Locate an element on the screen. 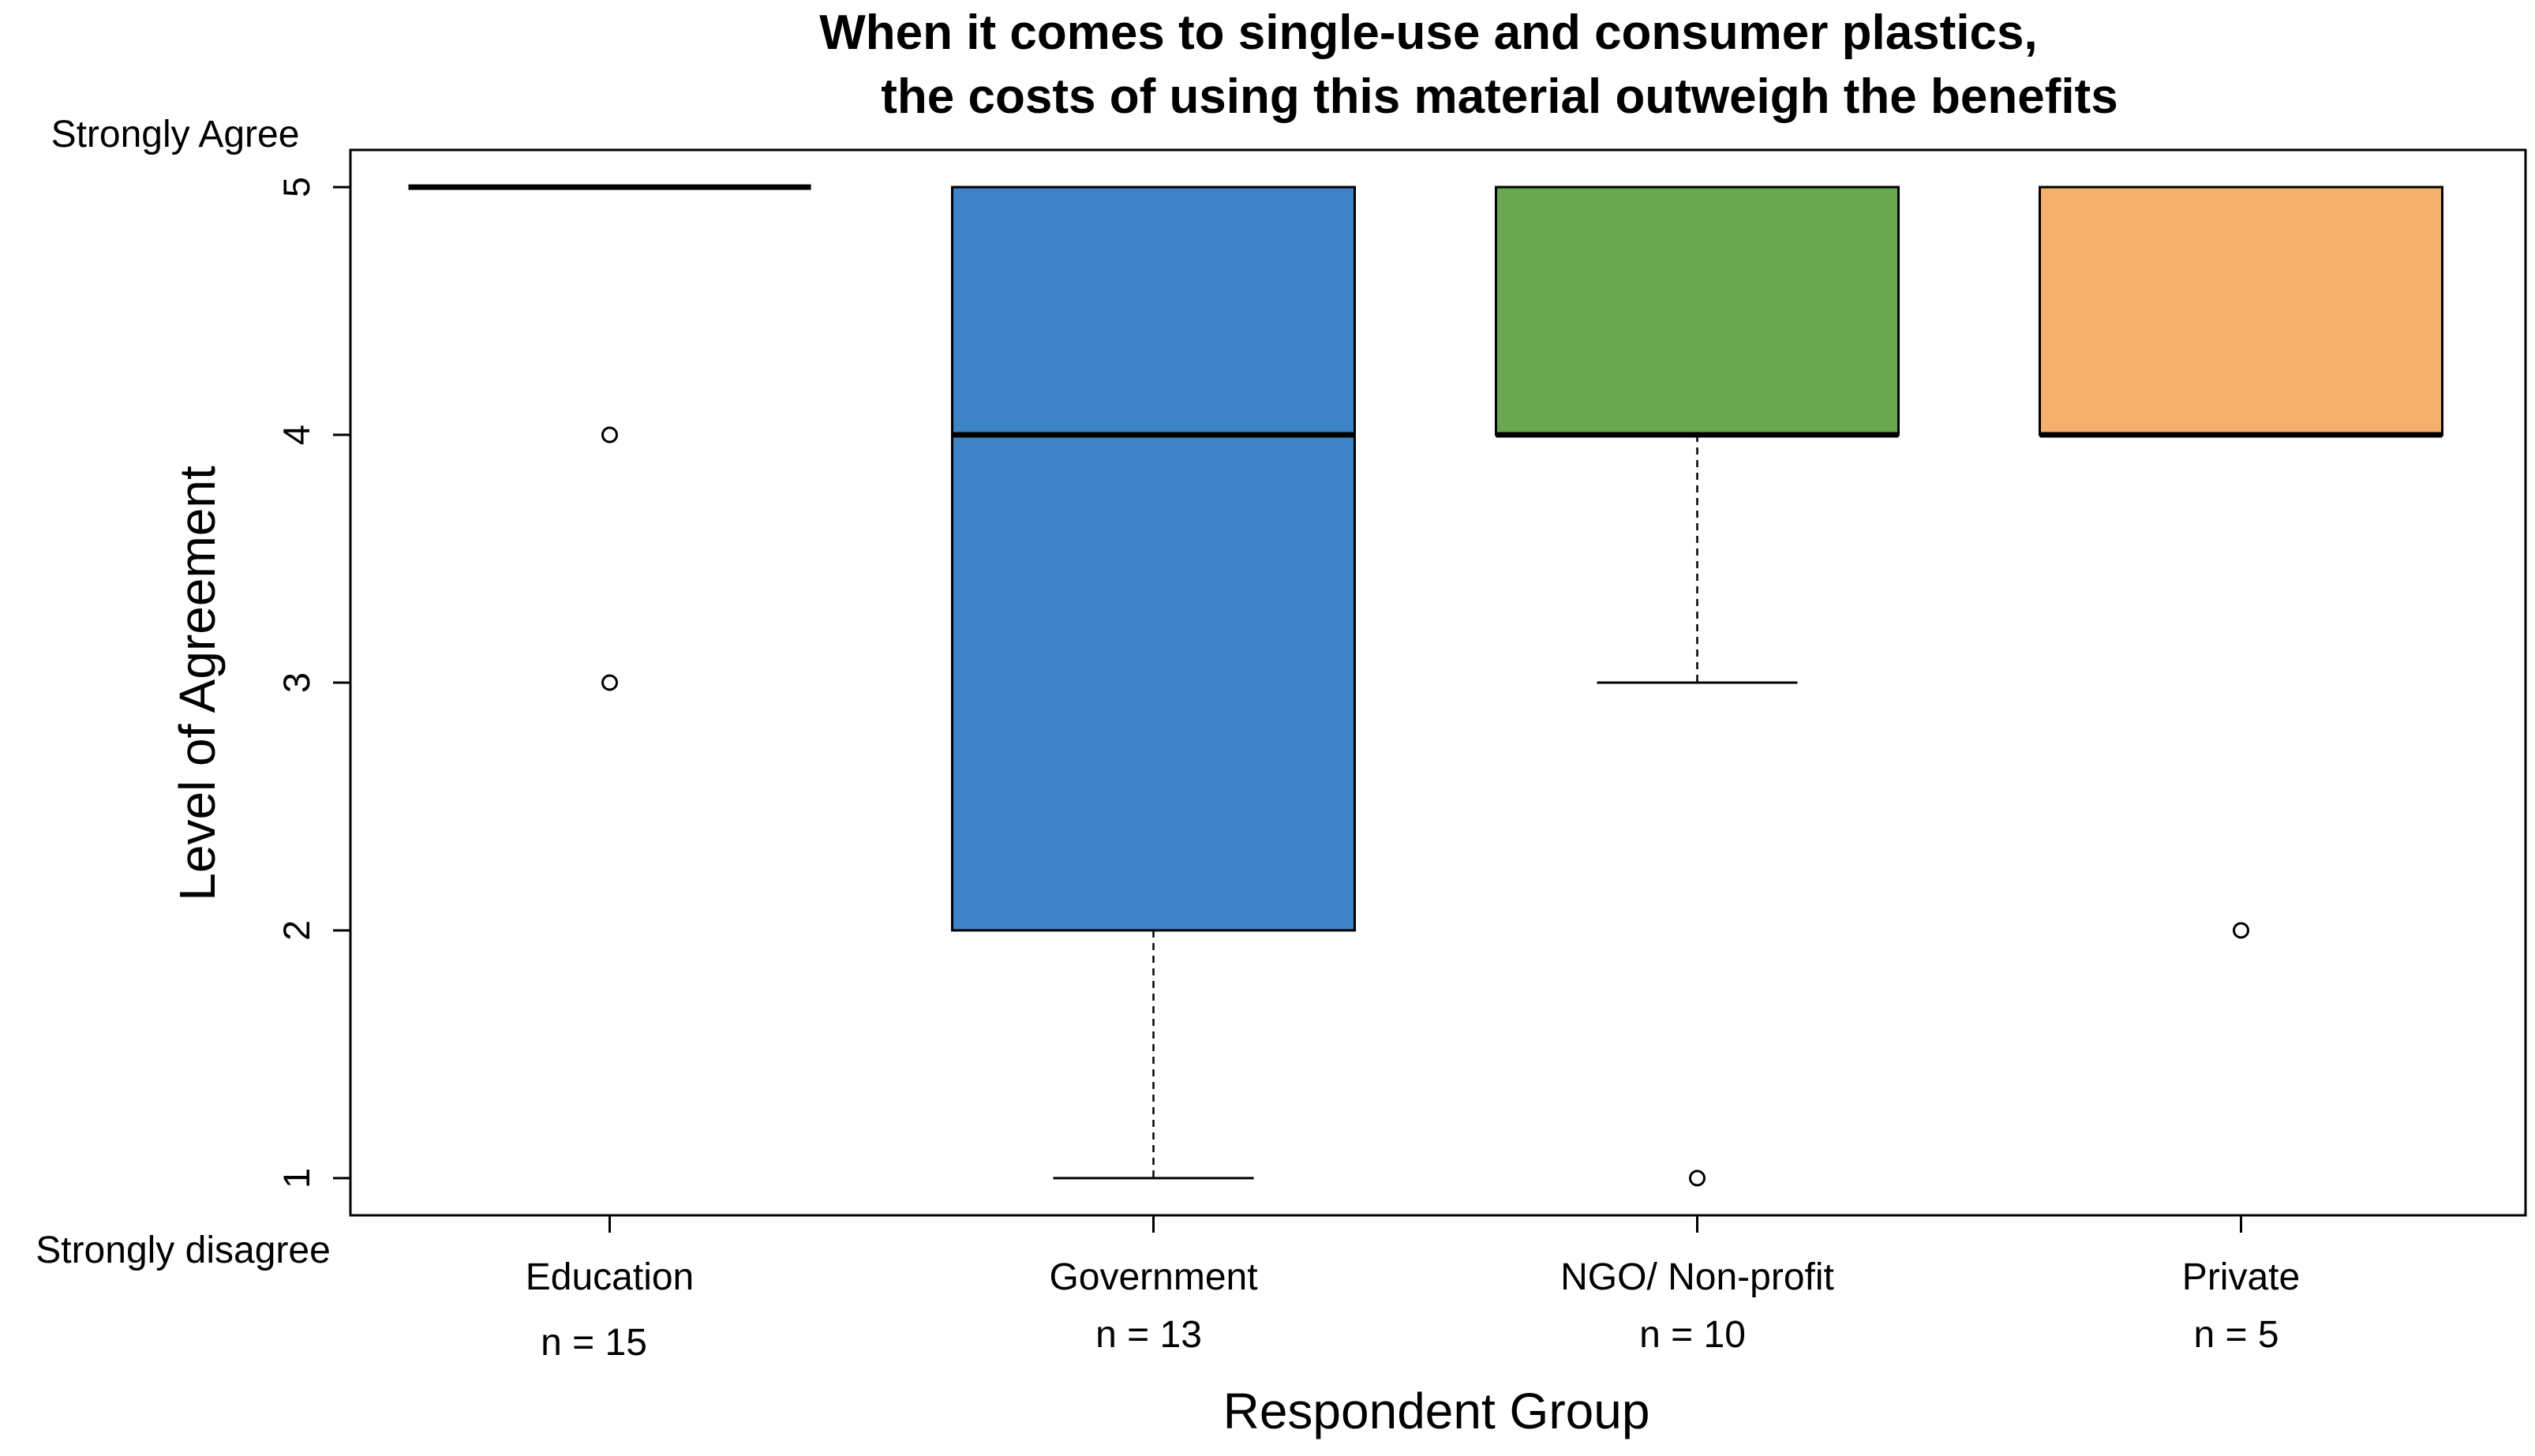 The height and width of the screenshot is (1456, 2535). n-count-label: n = 10 is located at coordinates (1693, 1335).